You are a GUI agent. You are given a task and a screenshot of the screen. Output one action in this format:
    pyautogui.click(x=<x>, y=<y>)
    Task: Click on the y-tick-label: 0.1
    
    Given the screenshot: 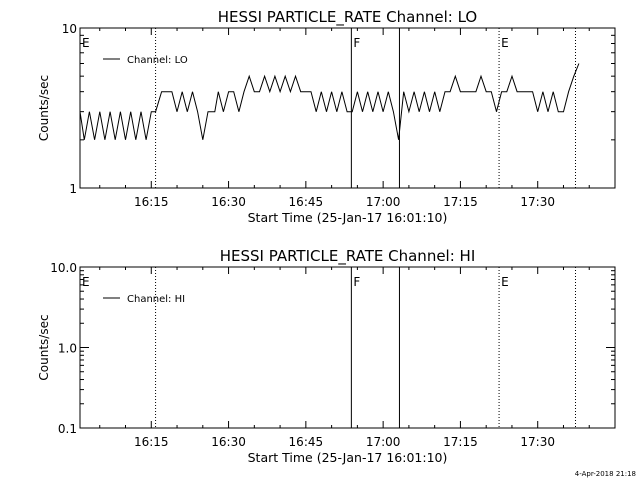 What is the action you would take?
    pyautogui.click(x=67, y=429)
    